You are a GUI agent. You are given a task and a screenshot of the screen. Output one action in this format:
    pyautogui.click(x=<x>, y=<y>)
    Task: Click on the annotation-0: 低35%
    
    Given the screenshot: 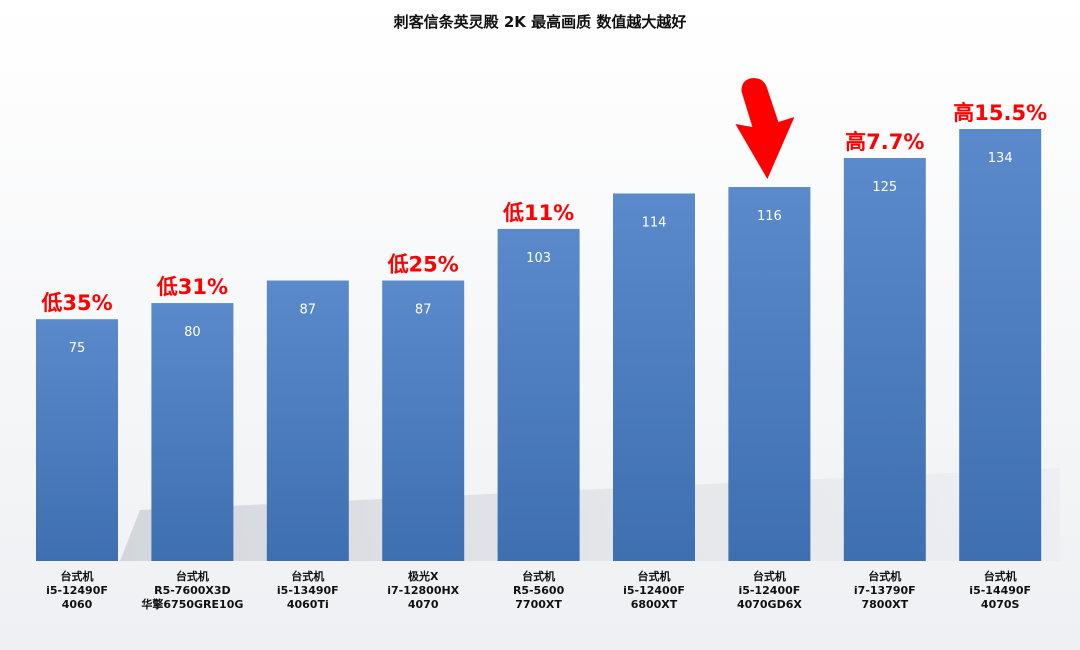 What is the action you would take?
    pyautogui.click(x=76, y=303)
    